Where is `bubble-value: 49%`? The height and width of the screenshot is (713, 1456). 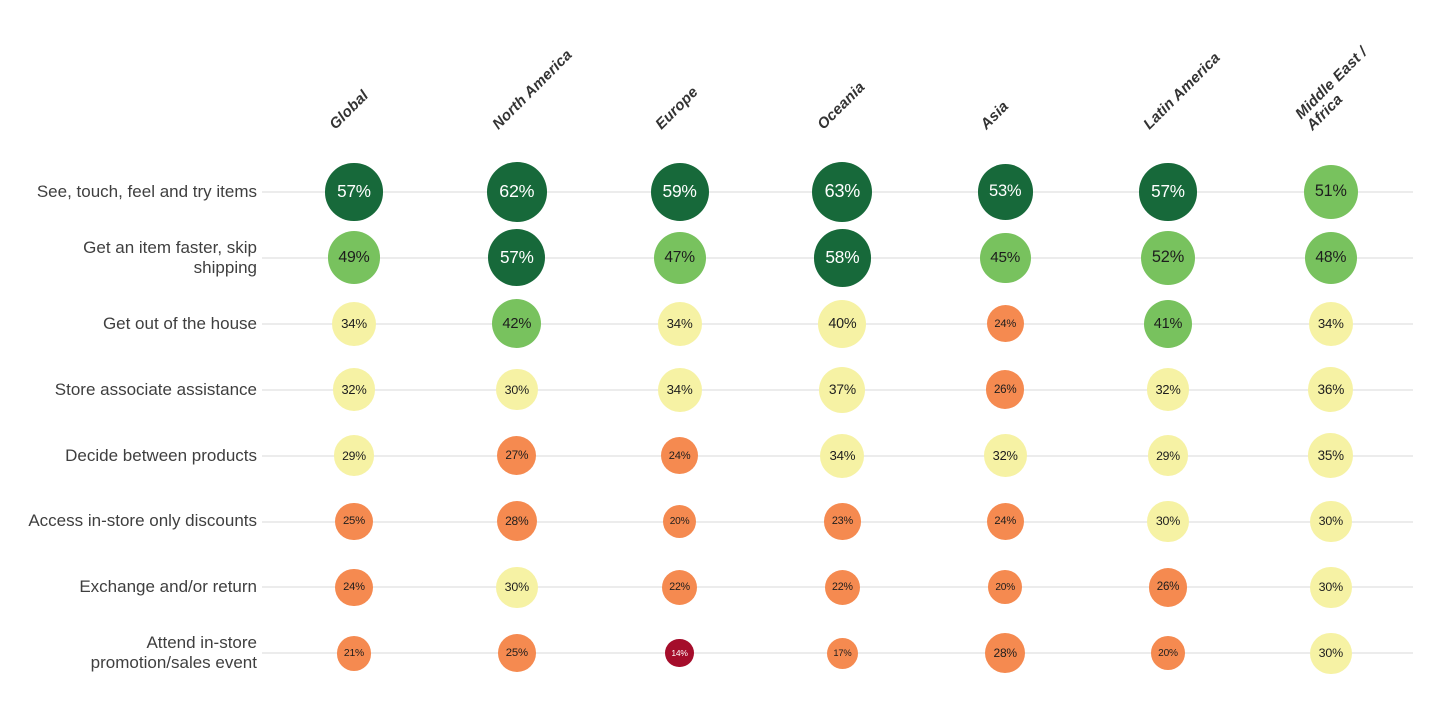 bubble-value: 49% is located at coordinates (354, 257).